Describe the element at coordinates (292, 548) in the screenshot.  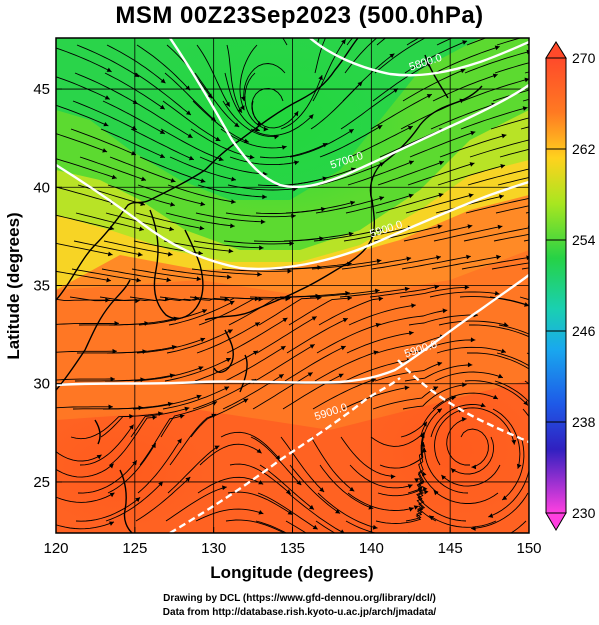
I see `x-tick-label: 135` at that location.